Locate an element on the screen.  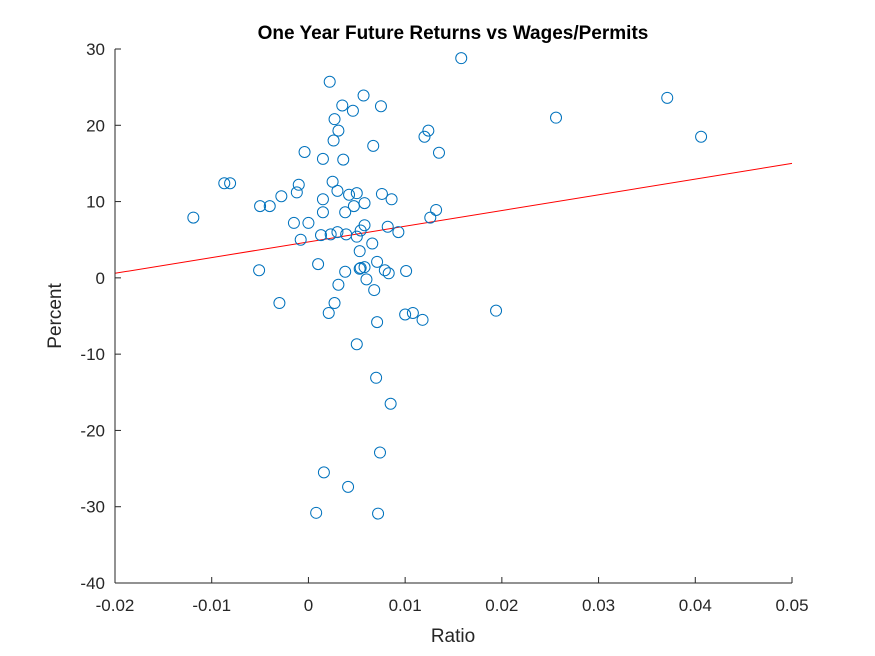
y-axis-label: Percent is located at coordinates (55, 316).